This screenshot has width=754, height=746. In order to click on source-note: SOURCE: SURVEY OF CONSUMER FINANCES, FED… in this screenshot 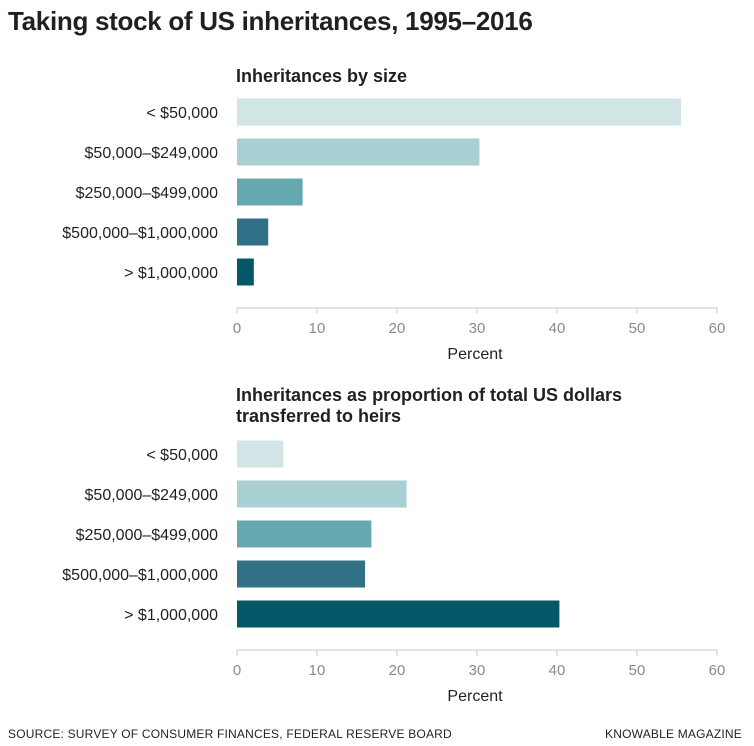, I will do `click(230, 734)`.